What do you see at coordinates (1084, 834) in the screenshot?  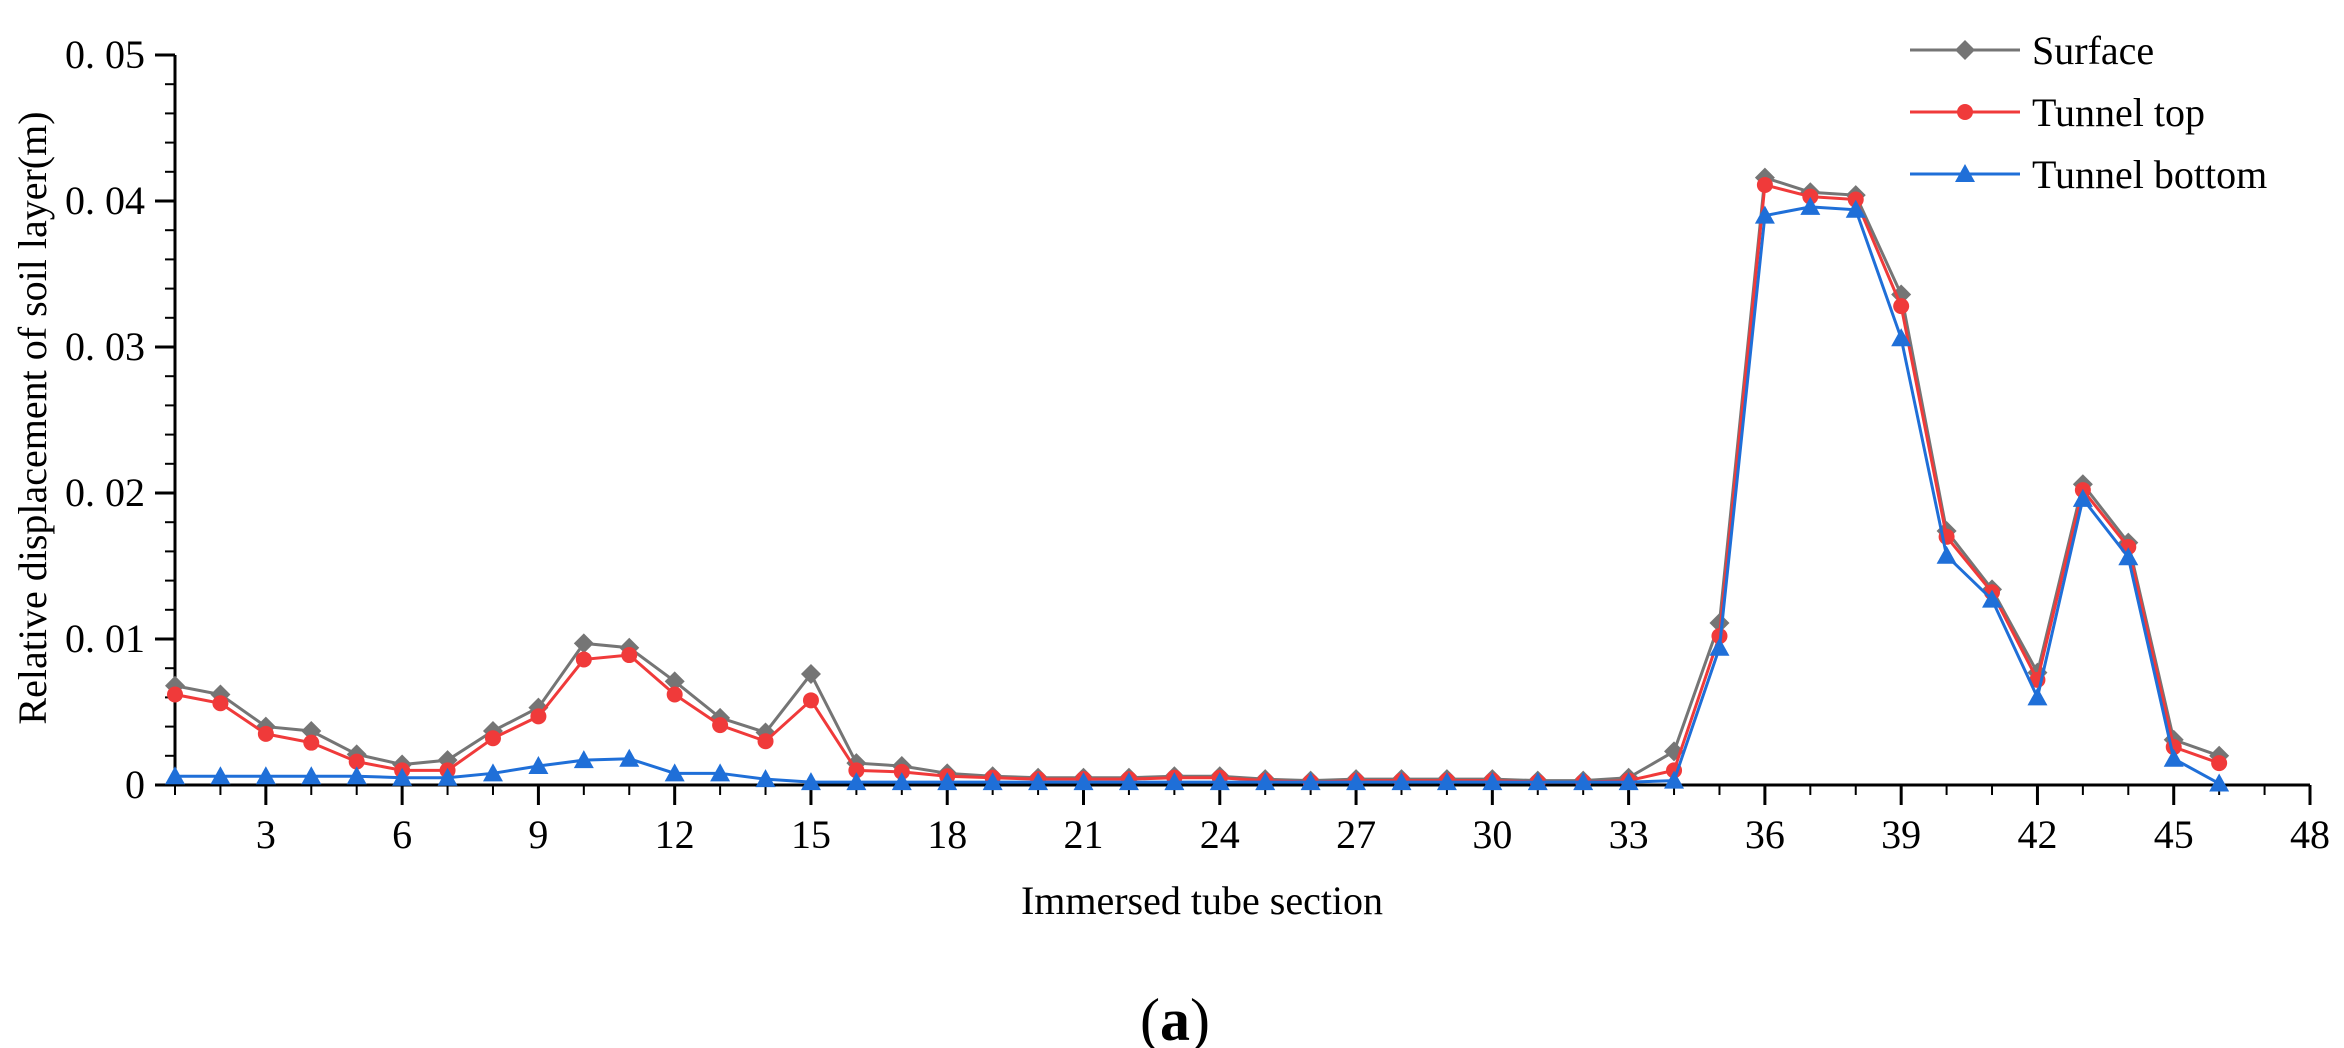 I see `x-tick-label: 21` at bounding box center [1084, 834].